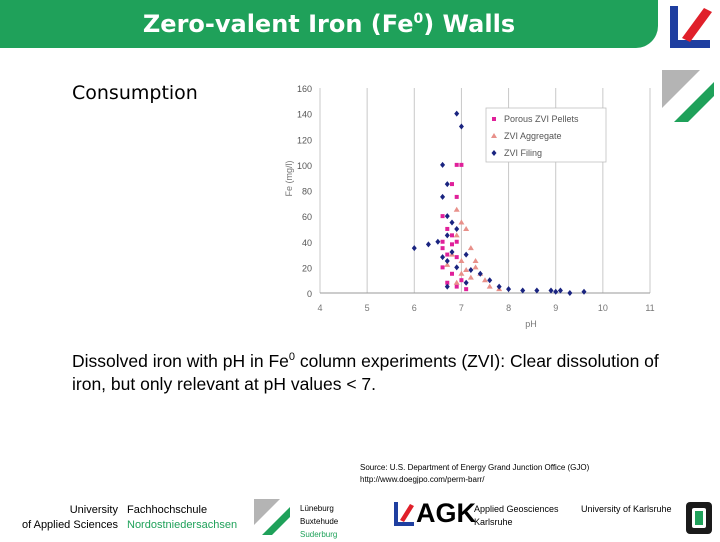 This screenshot has height=542, width=720. What do you see at coordinates (289, 178) in the screenshot?
I see `y-axis-label: Fe (mg/l)` at bounding box center [289, 178].